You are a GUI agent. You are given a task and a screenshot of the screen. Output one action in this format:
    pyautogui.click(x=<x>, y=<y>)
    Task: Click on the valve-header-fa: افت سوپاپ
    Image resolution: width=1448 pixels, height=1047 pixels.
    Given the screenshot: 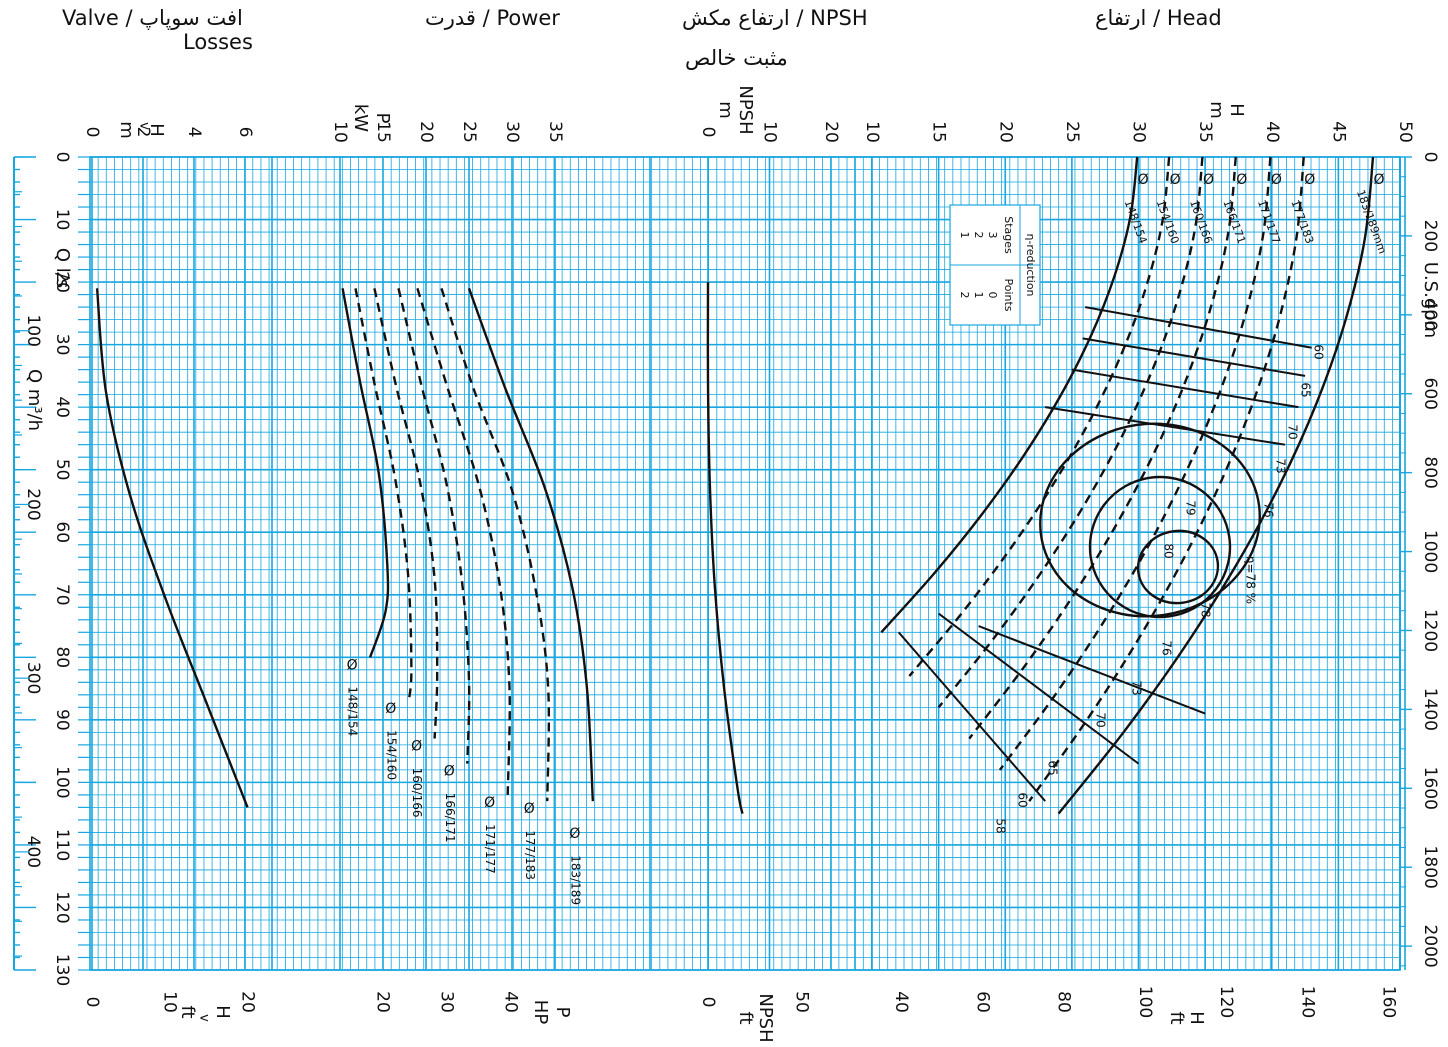 What is the action you would take?
    pyautogui.click(x=191, y=18)
    